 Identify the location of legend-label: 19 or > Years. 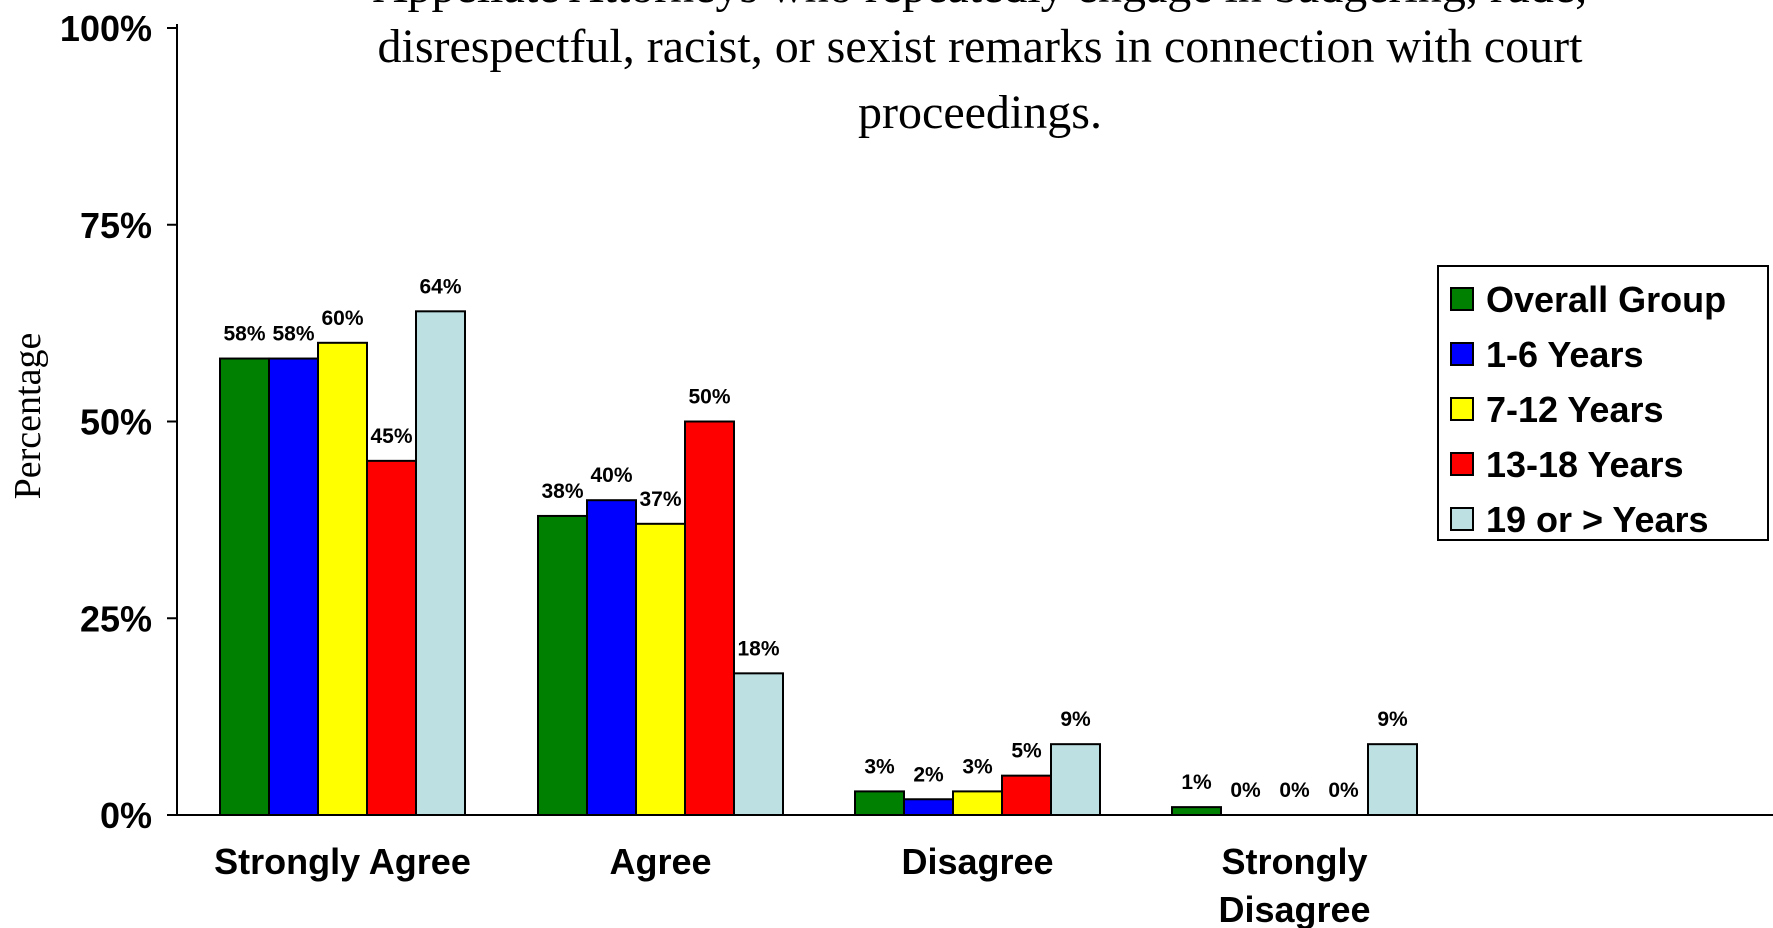
(1597, 519).